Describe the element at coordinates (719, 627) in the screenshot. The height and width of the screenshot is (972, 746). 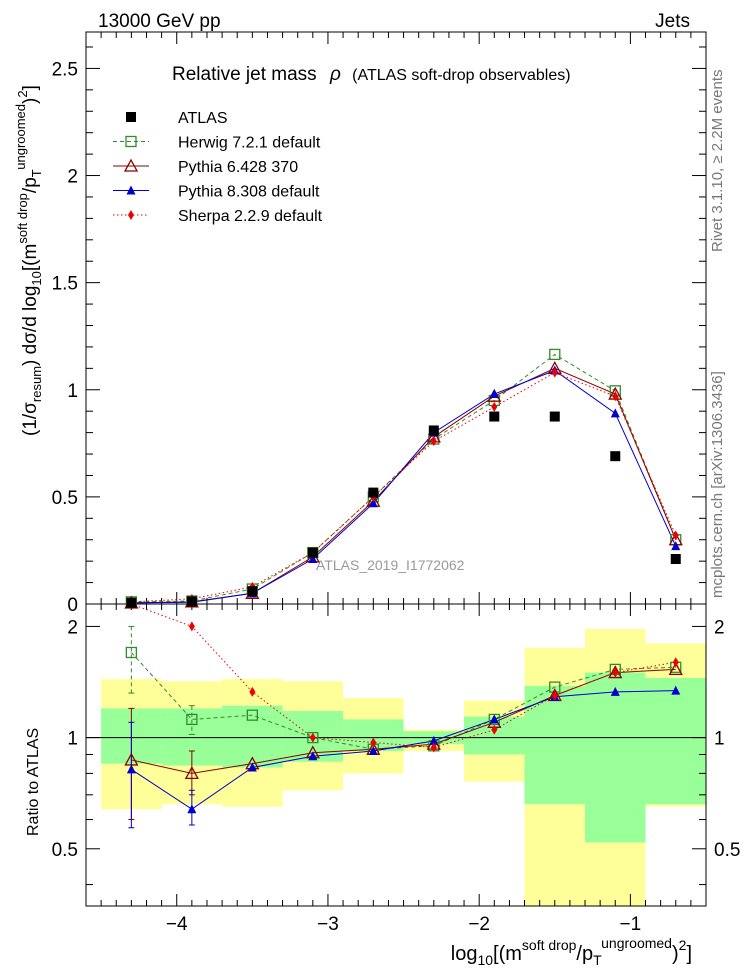
I see `ratio-y-tick-label-right: 2` at that location.